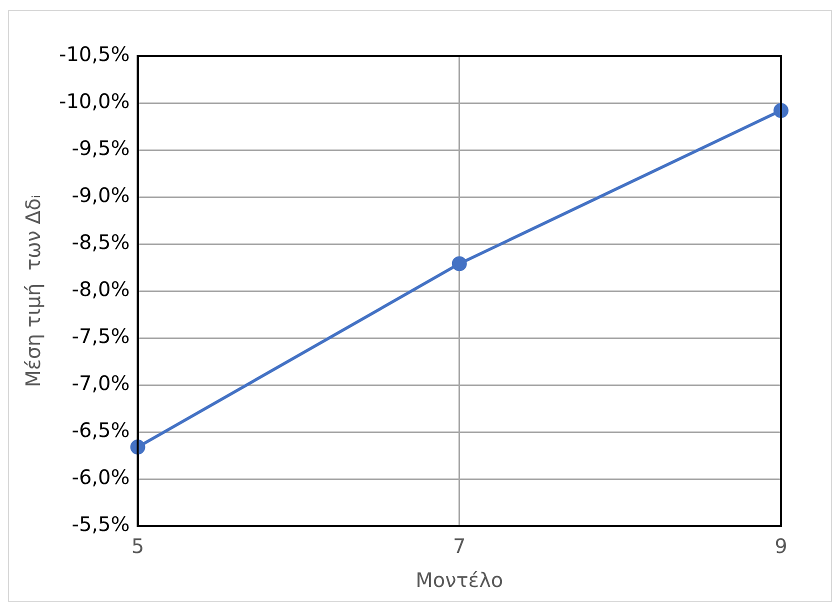 The width and height of the screenshot is (837, 602). Describe the element at coordinates (101, 477) in the screenshot. I see `y-tick-label: -6,0%` at that location.